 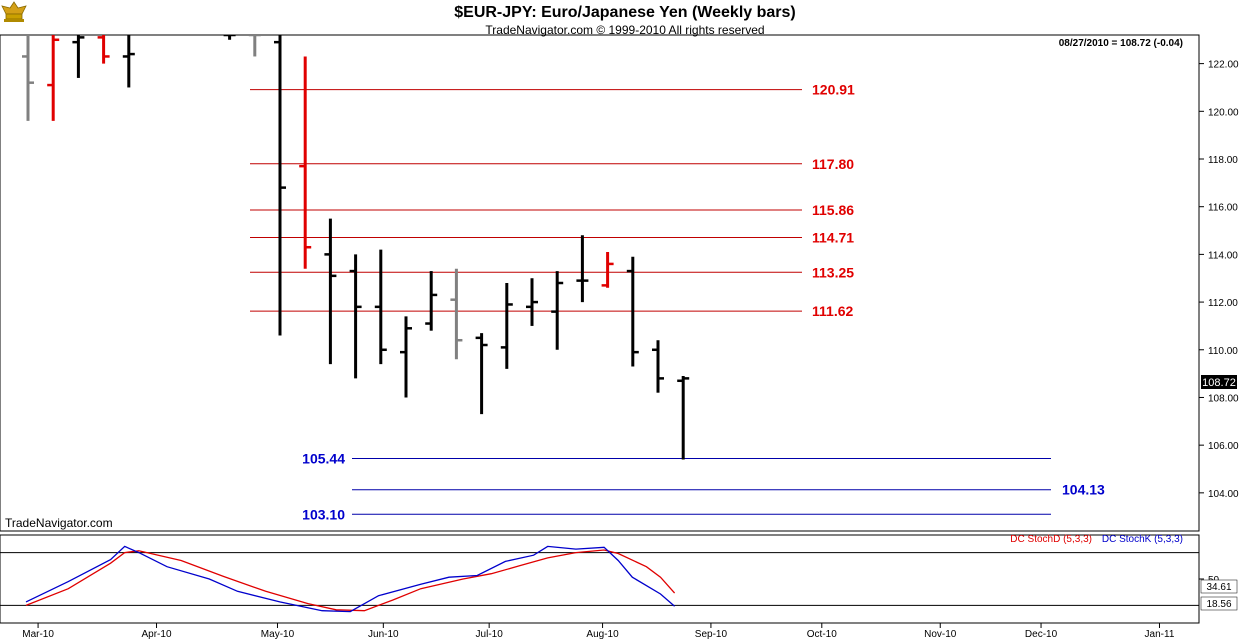 I want to click on price-tick-label: 118.00, so click(x=1223, y=160).